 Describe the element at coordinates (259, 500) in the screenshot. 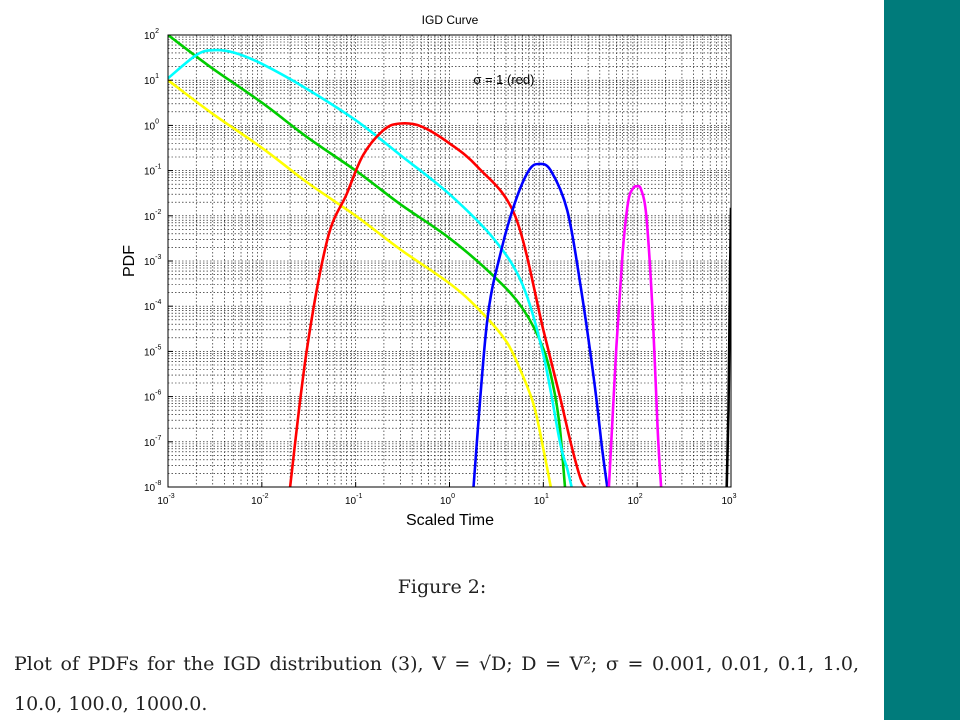

I see `x-tick-label: 10⁻²` at that location.